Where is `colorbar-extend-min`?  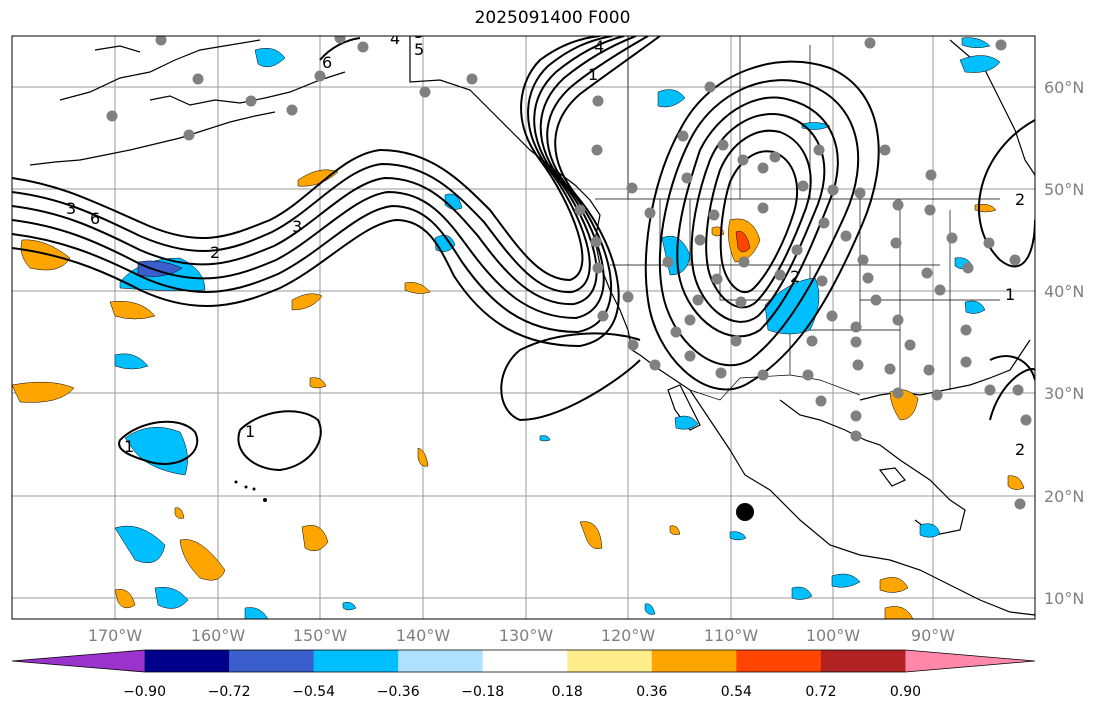
colorbar-extend-min is located at coordinates (78, 661).